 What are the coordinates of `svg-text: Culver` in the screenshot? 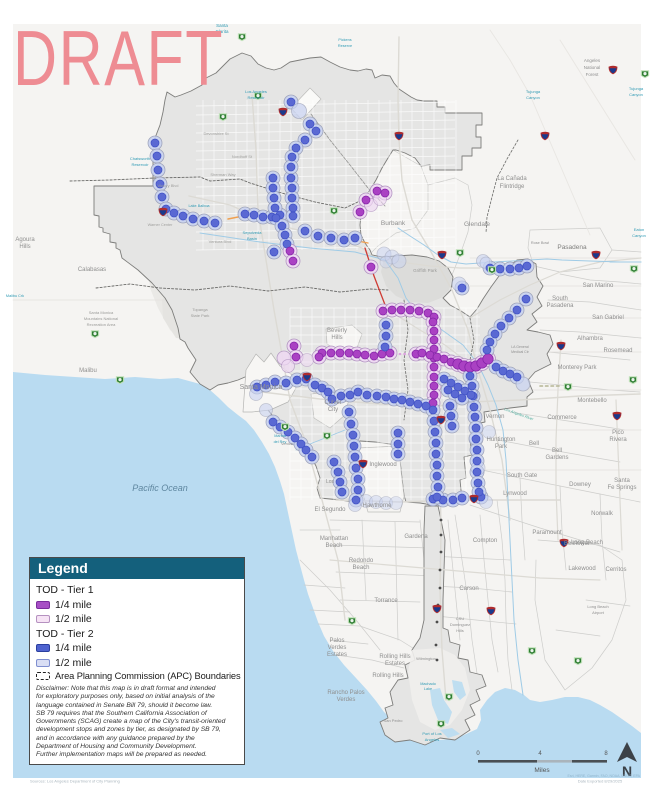 It's located at (332, 403).